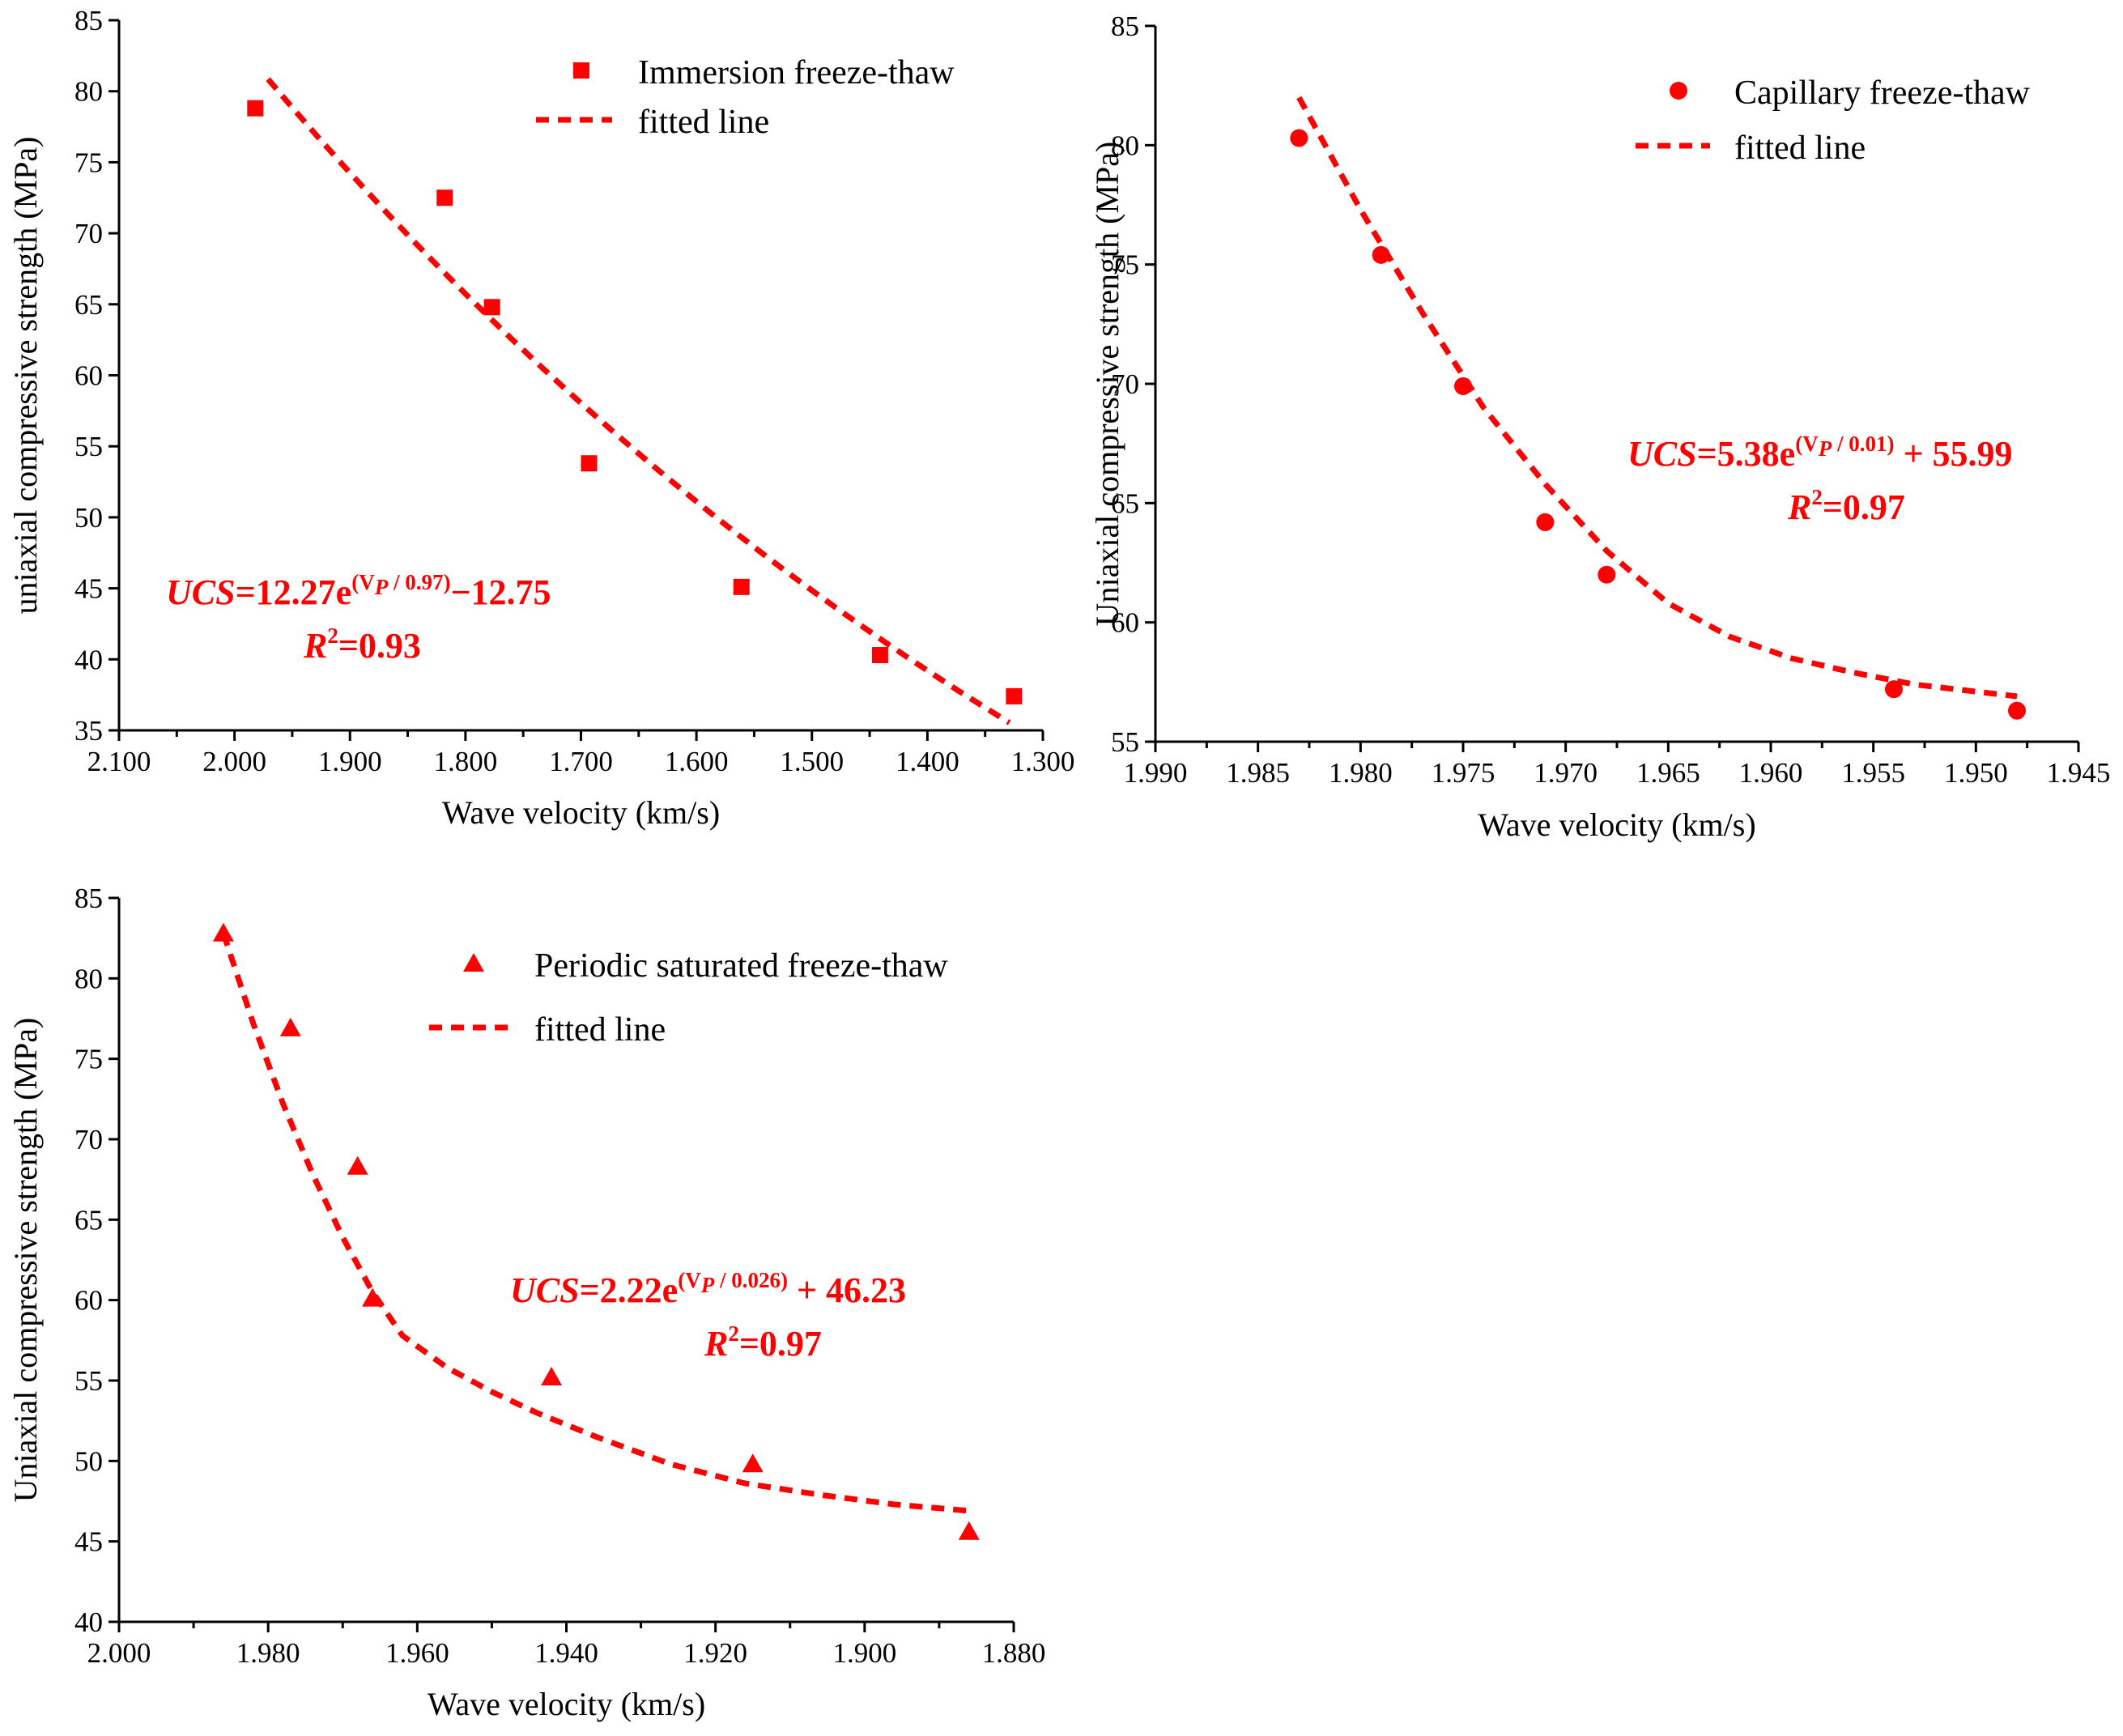  What do you see at coordinates (927, 761) in the screenshot?
I see `x-tick-label: 1.400` at bounding box center [927, 761].